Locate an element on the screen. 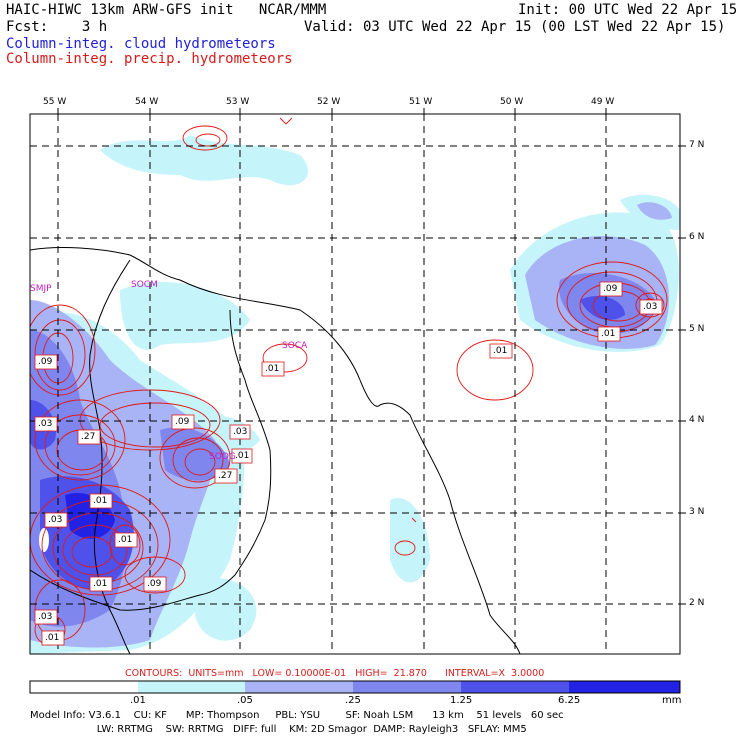  legend-cloud: Column-integ. cloud hydrometeors is located at coordinates (141, 44).